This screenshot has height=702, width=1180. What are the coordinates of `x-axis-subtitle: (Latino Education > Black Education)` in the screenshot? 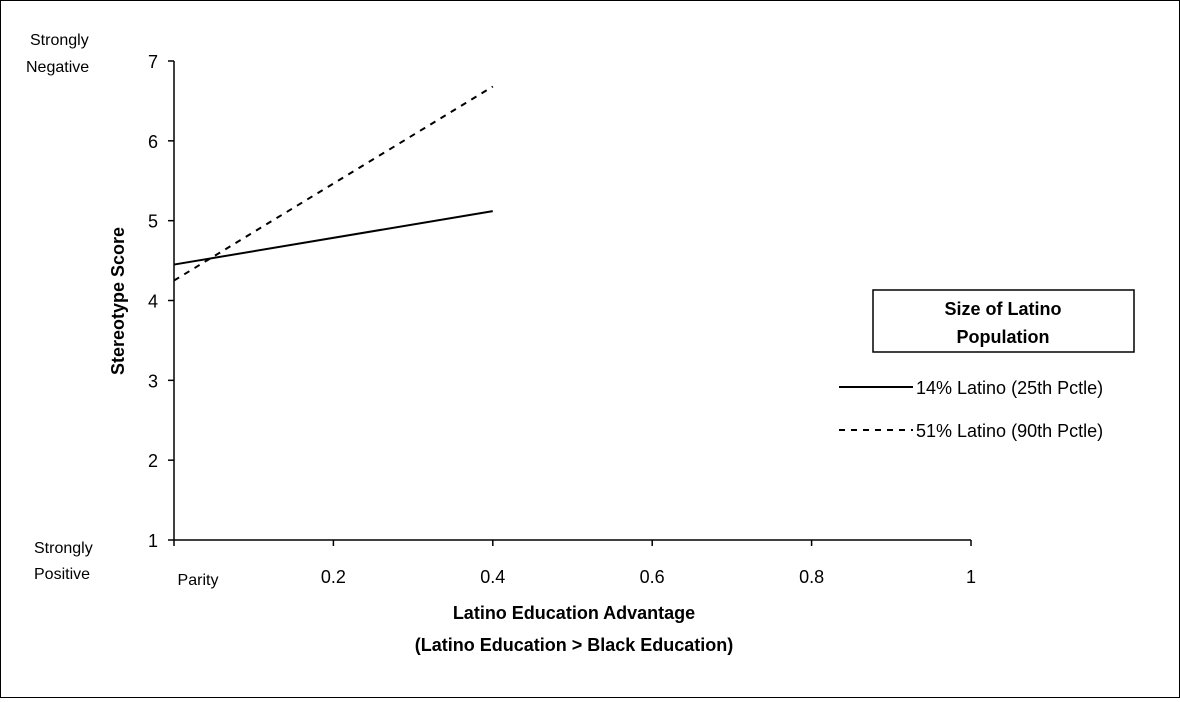 It's located at (574, 645).